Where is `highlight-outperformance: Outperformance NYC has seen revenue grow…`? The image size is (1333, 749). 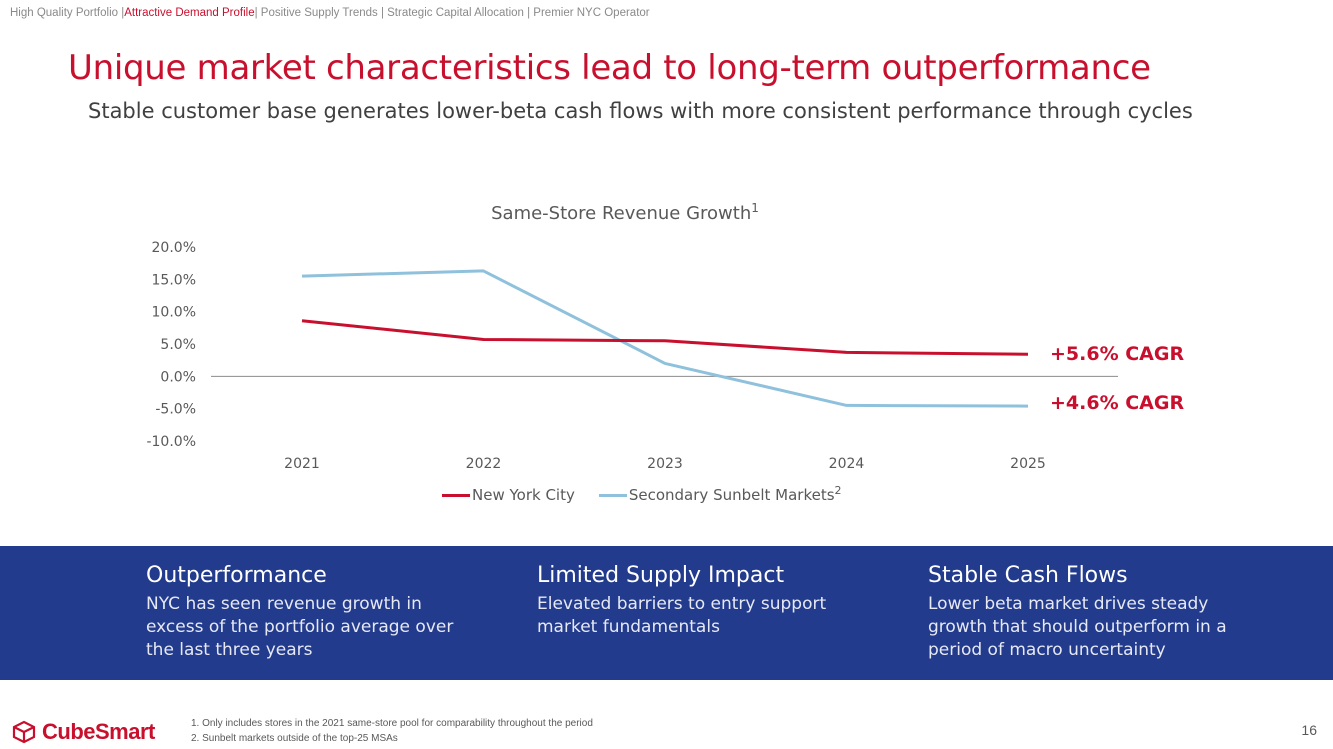
highlight-outperformance: Outperformance NYC has seen revenue grow… is located at coordinates (311, 612).